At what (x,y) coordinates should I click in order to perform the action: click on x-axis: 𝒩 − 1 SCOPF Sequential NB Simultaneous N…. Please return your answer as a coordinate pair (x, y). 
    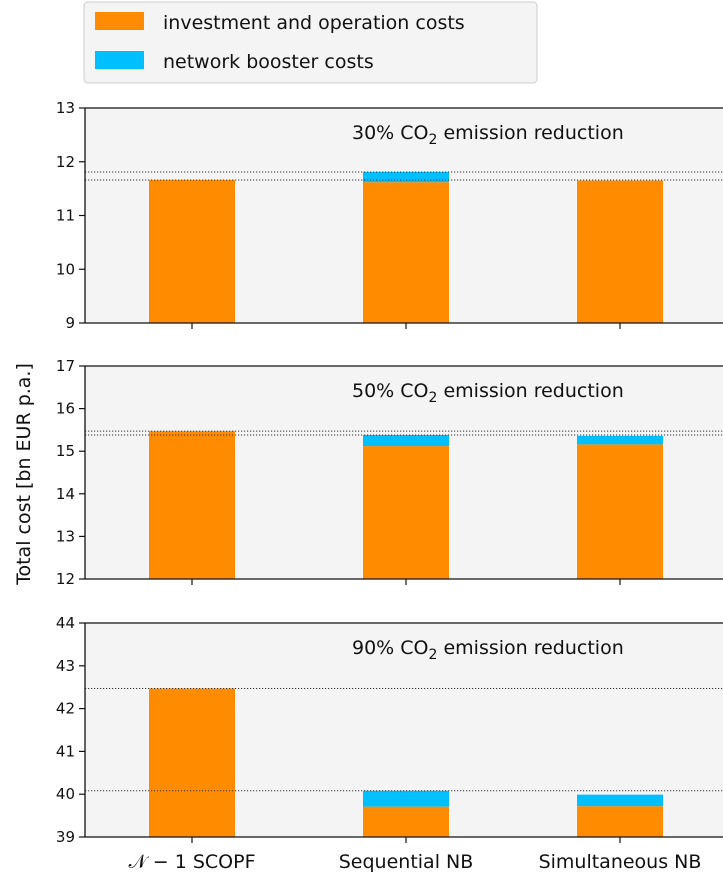
    Looking at the image, I should click on (415, 862).